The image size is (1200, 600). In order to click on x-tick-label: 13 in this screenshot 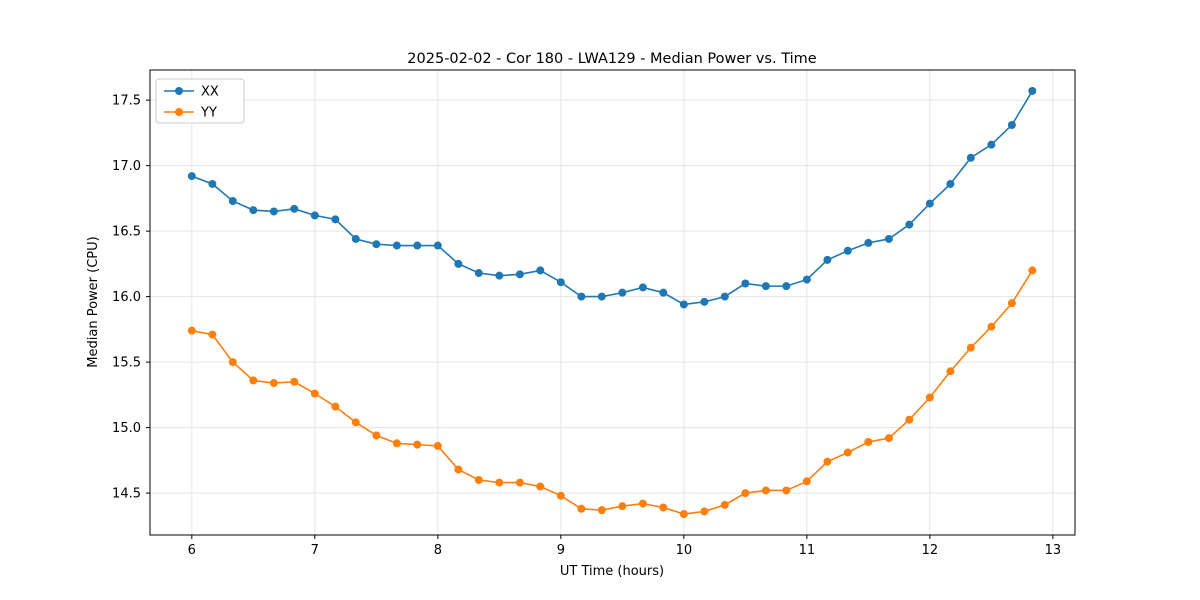, I will do `click(1053, 550)`.